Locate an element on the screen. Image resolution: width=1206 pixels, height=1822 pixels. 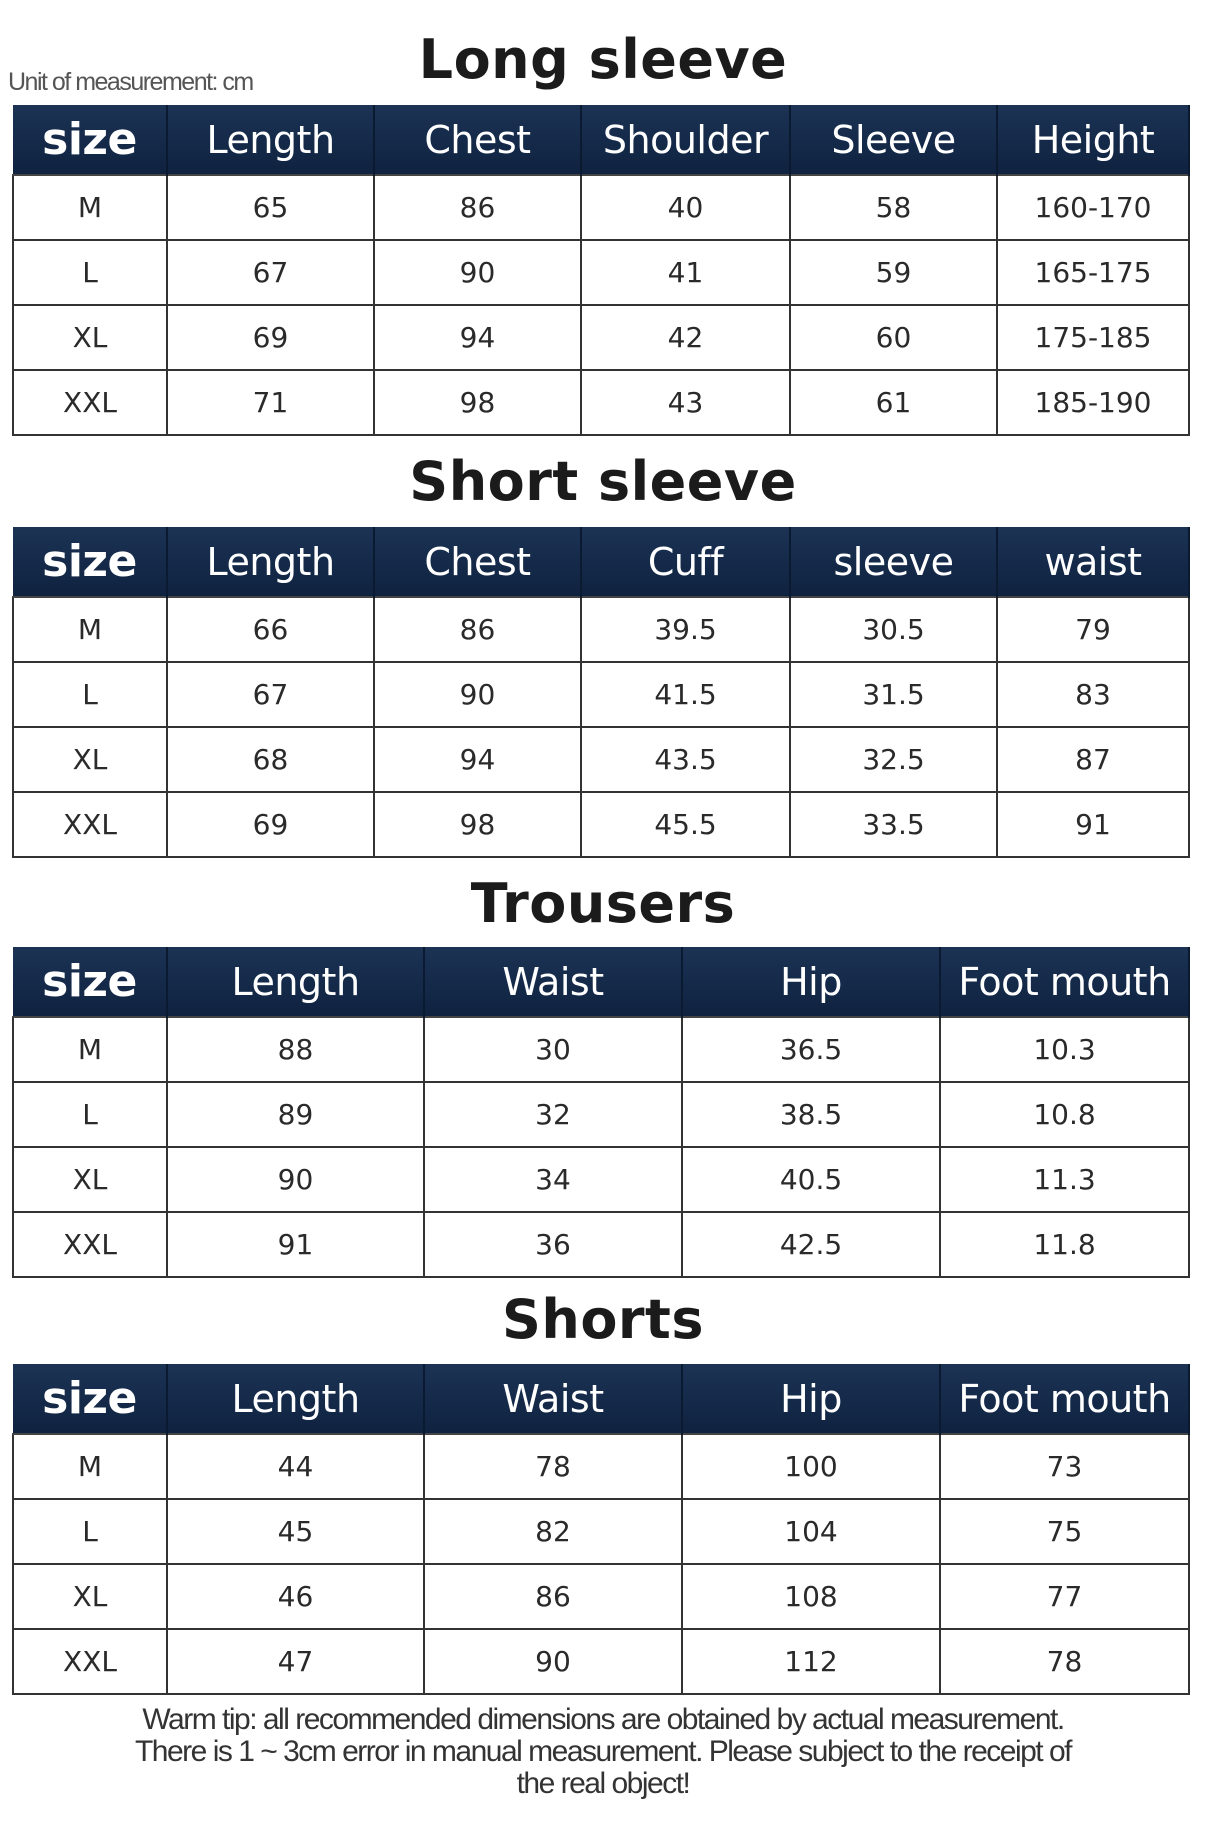
measurement-cell: 68 is located at coordinates (270, 759).